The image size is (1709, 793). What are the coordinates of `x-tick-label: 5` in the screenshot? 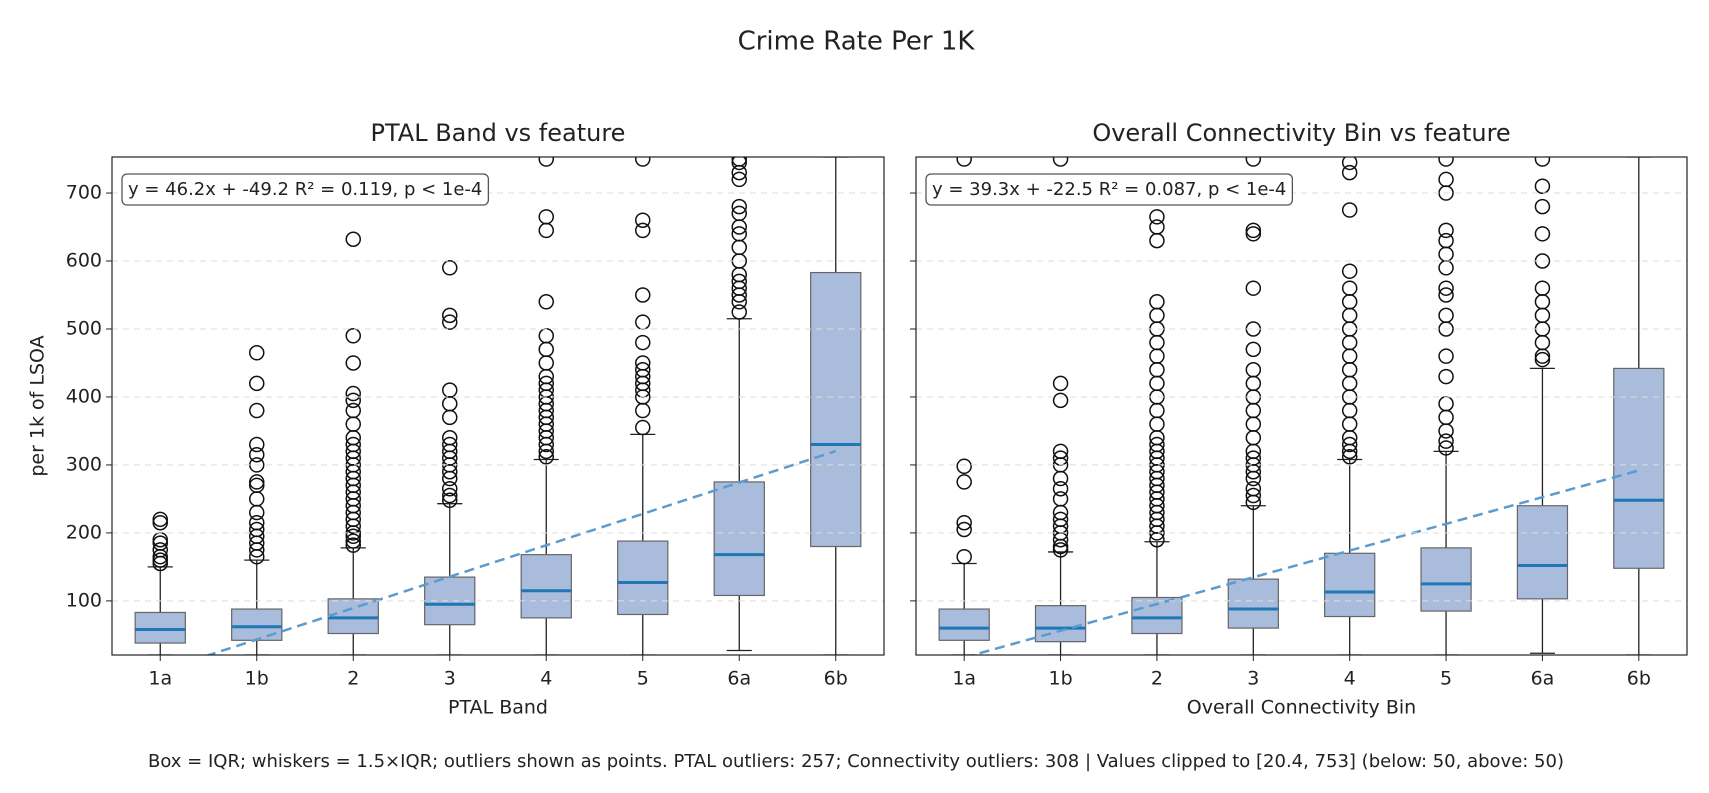 It's located at (1446, 679).